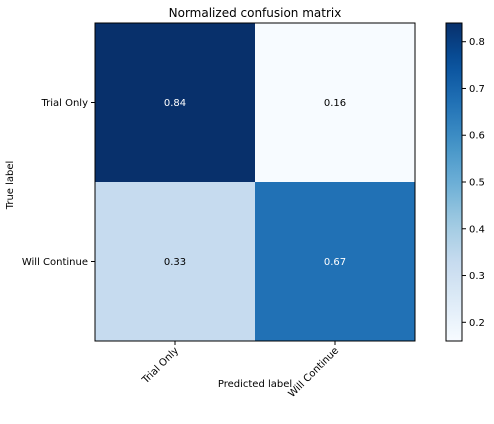 This screenshot has width=494, height=424. What do you see at coordinates (477, 89) in the screenshot?
I see `colorbar-tick-label: 0.7` at bounding box center [477, 89].